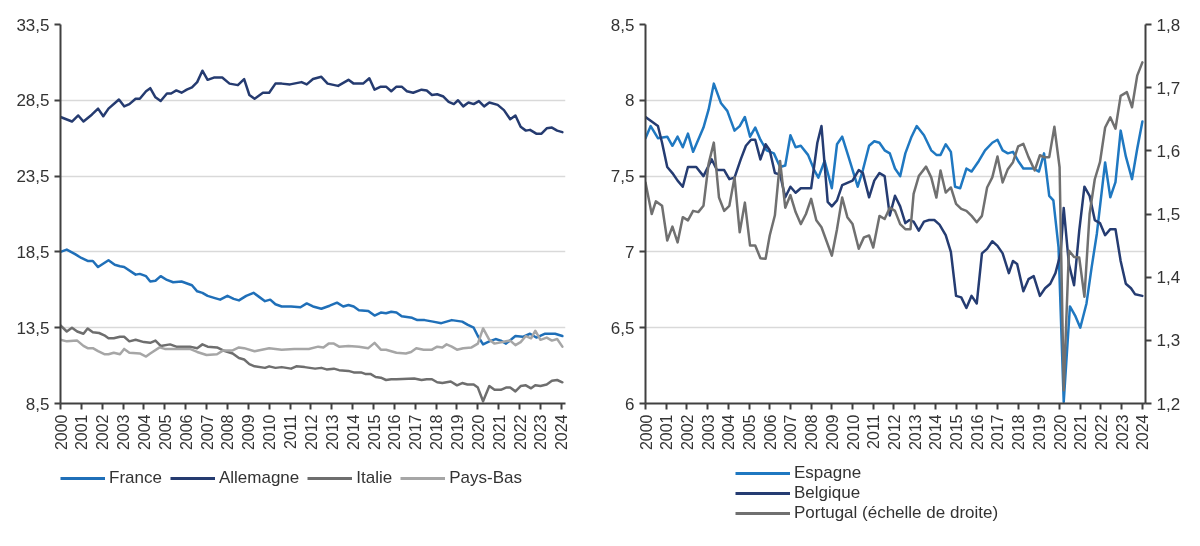 The width and height of the screenshot is (1200, 546). What do you see at coordinates (1168, 214) in the screenshot?
I see `y2-tick-label: 1,5` at bounding box center [1168, 214].